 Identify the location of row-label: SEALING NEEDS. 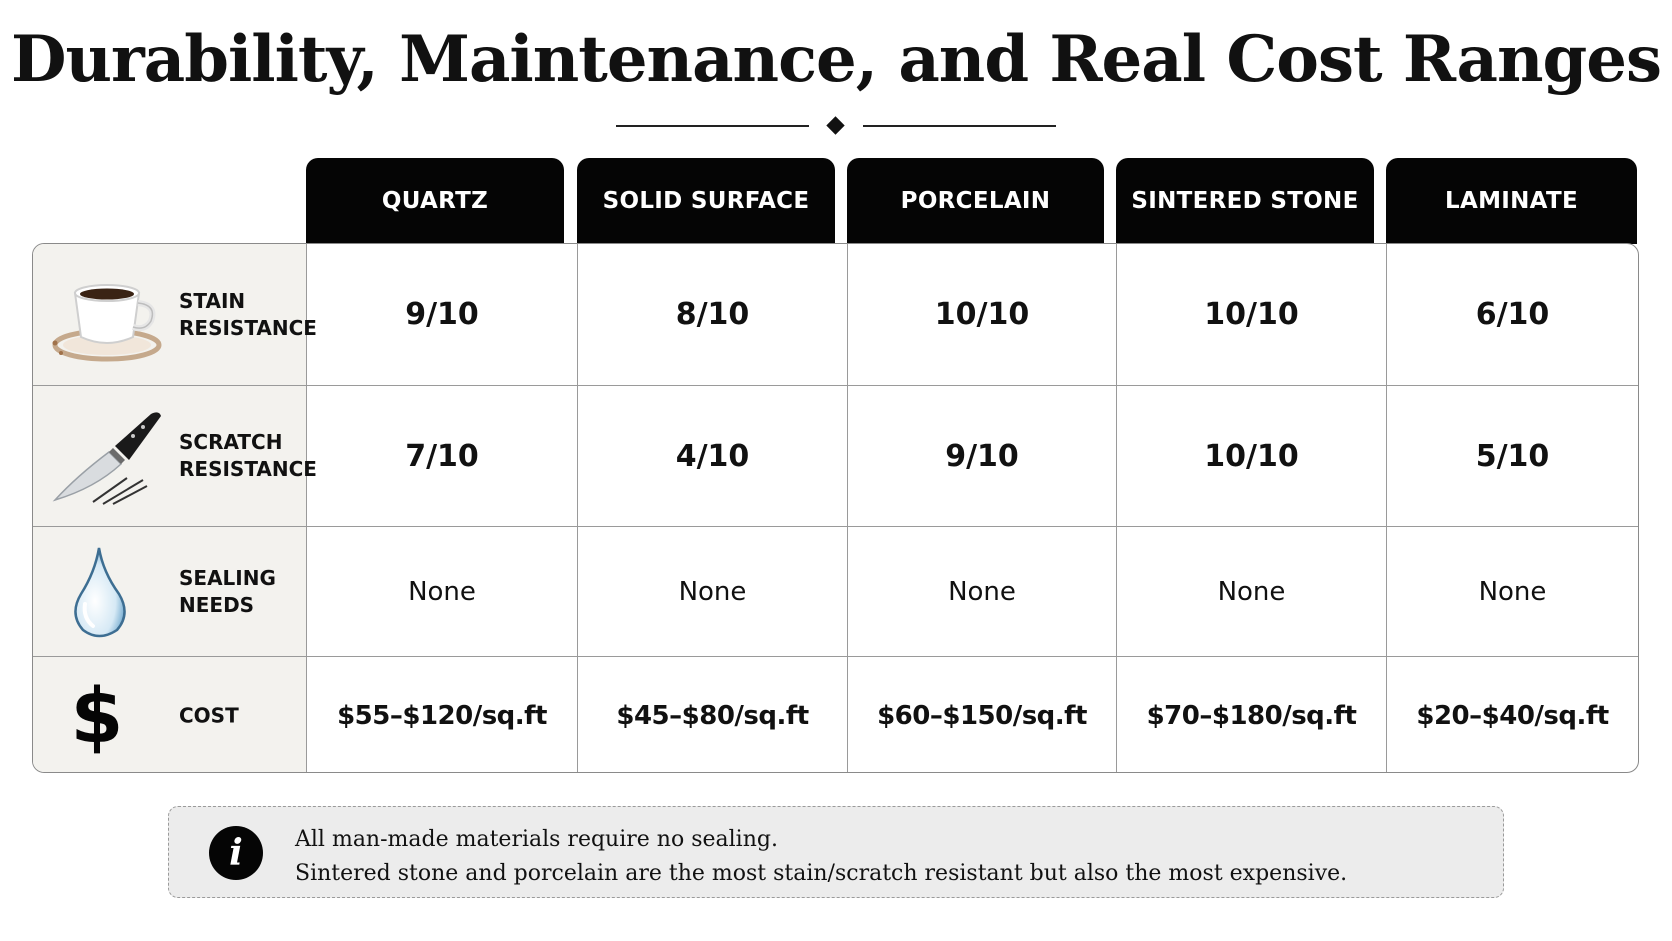
(244, 592).